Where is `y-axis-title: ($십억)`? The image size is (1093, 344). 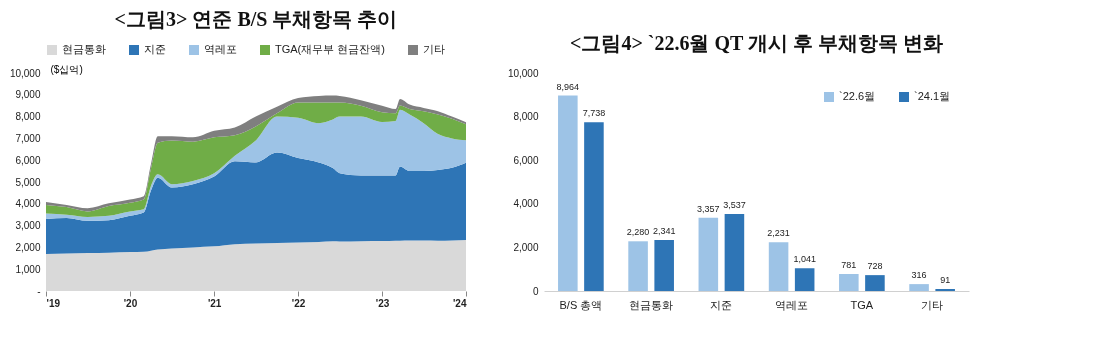
y-axis-title: ($십억) is located at coordinates (66, 69).